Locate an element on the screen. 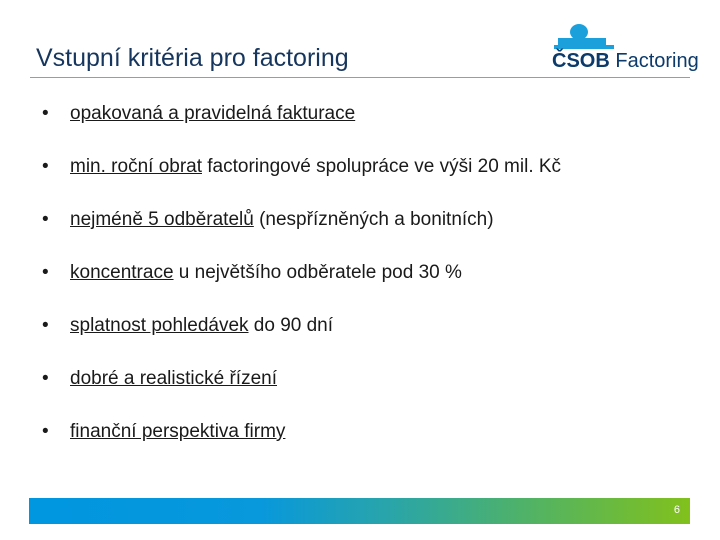 This screenshot has height=540, width=720. list-item: • dobré a realistické řízení is located at coordinates (159, 379).